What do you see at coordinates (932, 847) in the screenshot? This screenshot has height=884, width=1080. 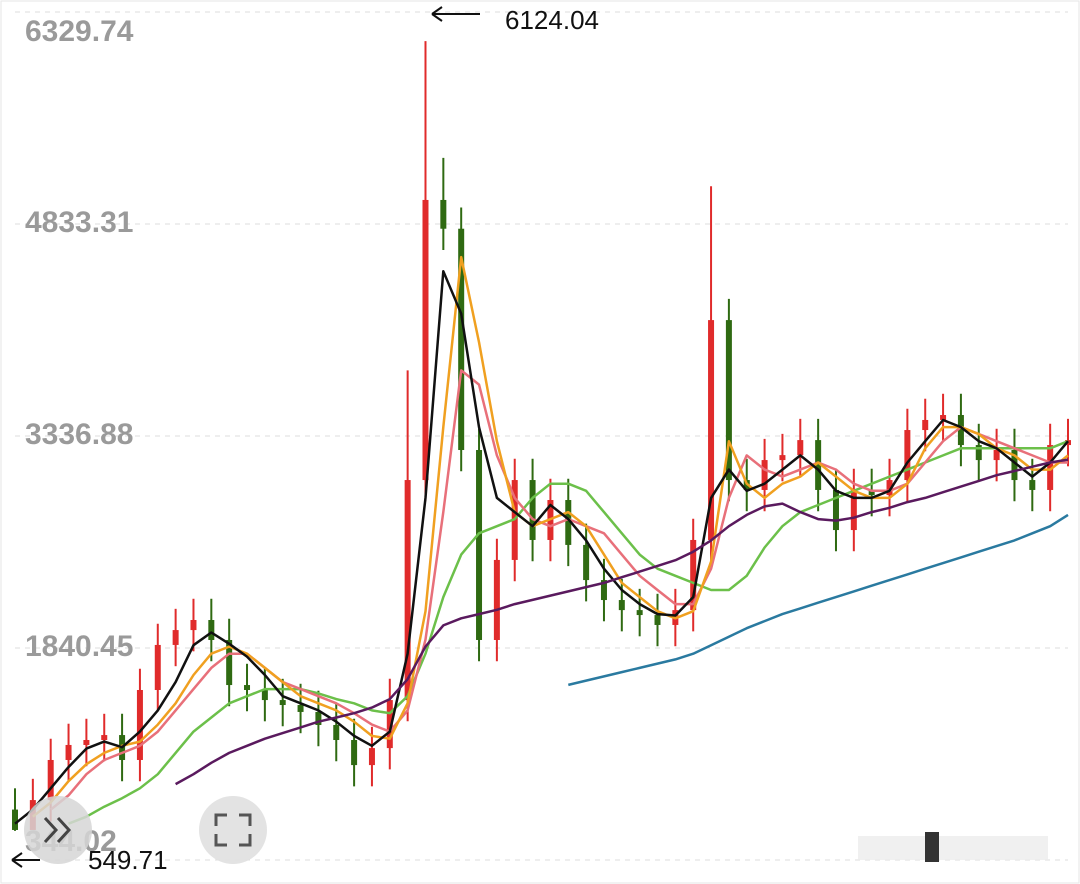 I see `watermark-mark` at bounding box center [932, 847].